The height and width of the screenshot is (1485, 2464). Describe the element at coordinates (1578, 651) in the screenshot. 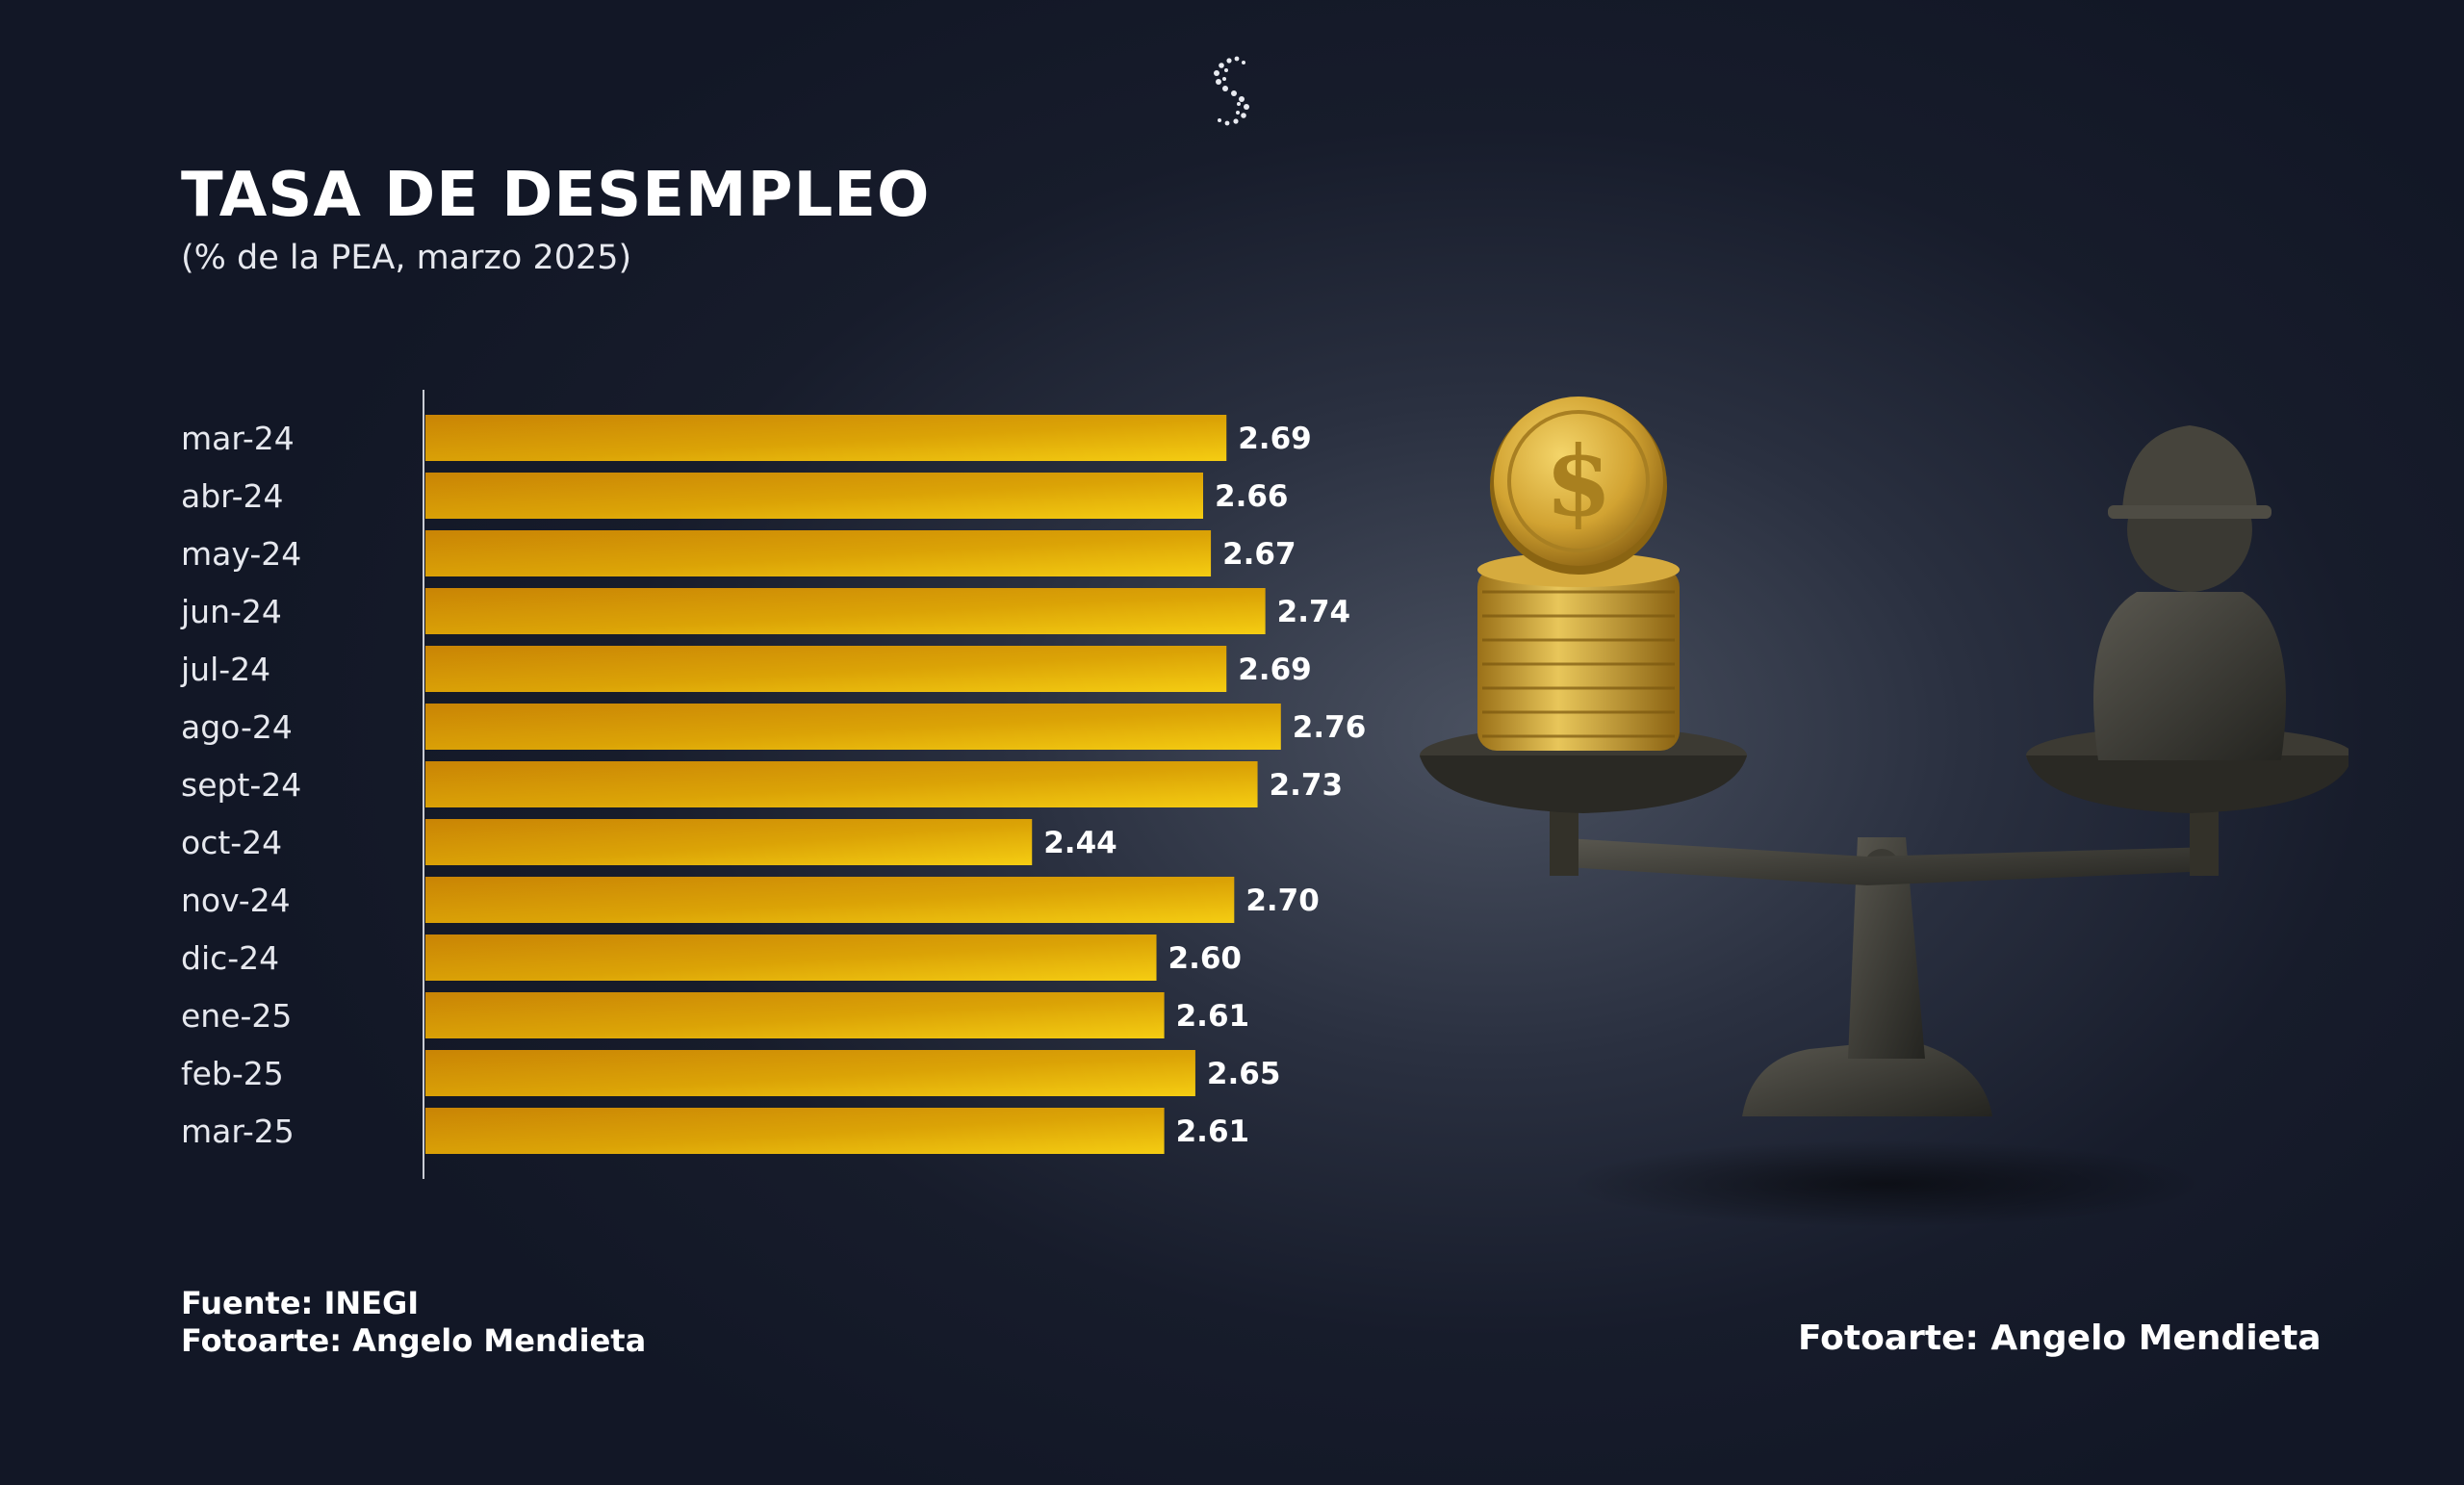

I see `coin-stack` at that location.